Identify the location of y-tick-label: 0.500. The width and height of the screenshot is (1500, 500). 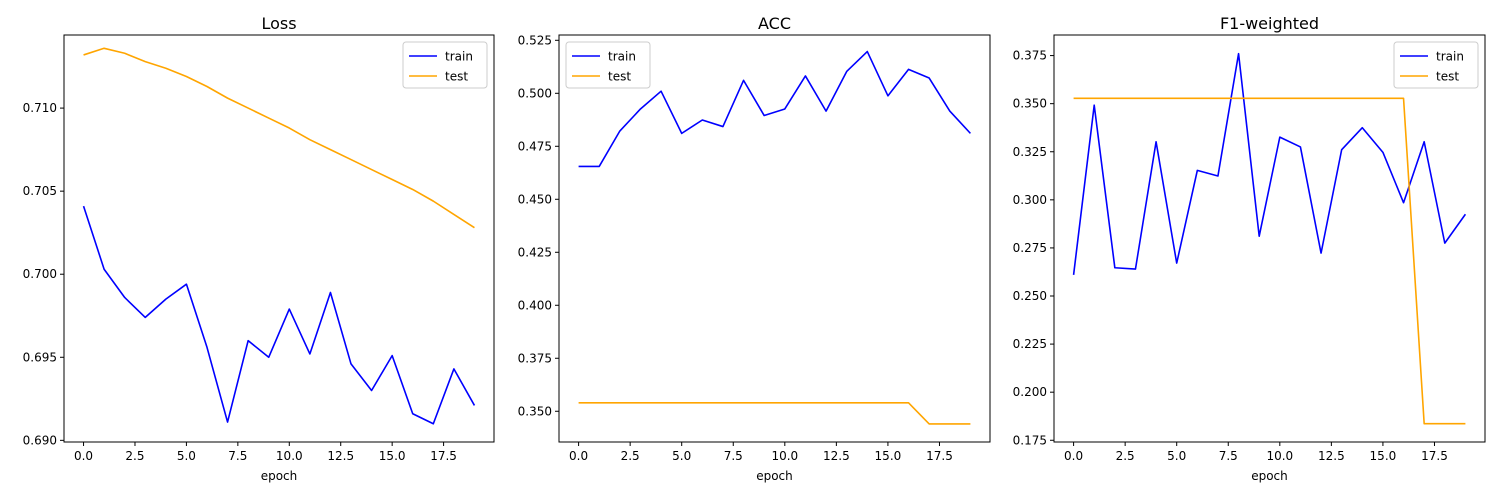
(535, 93).